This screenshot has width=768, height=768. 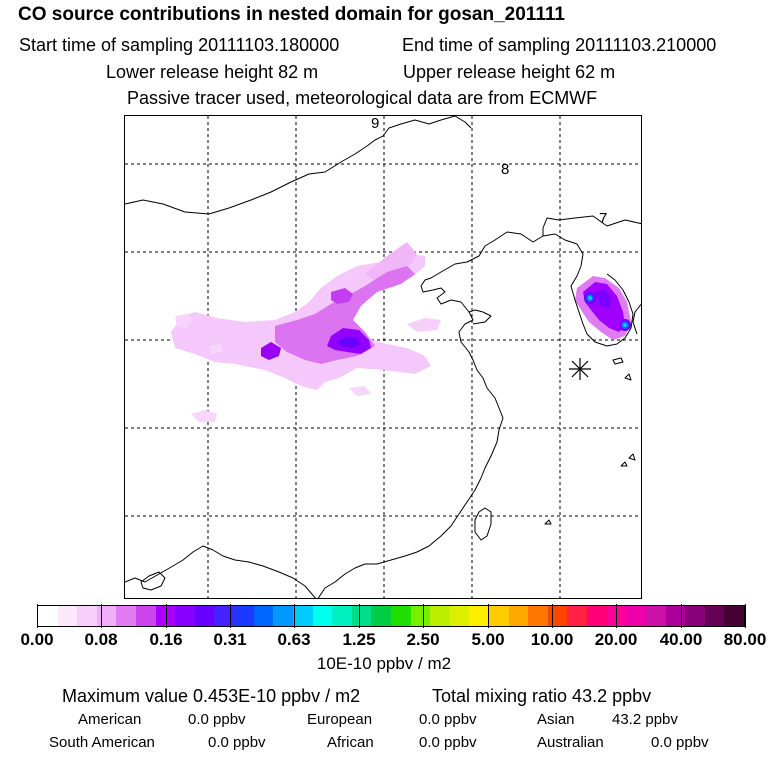 What do you see at coordinates (290, 165) in the screenshot?
I see `mongolia-border` at bounding box center [290, 165].